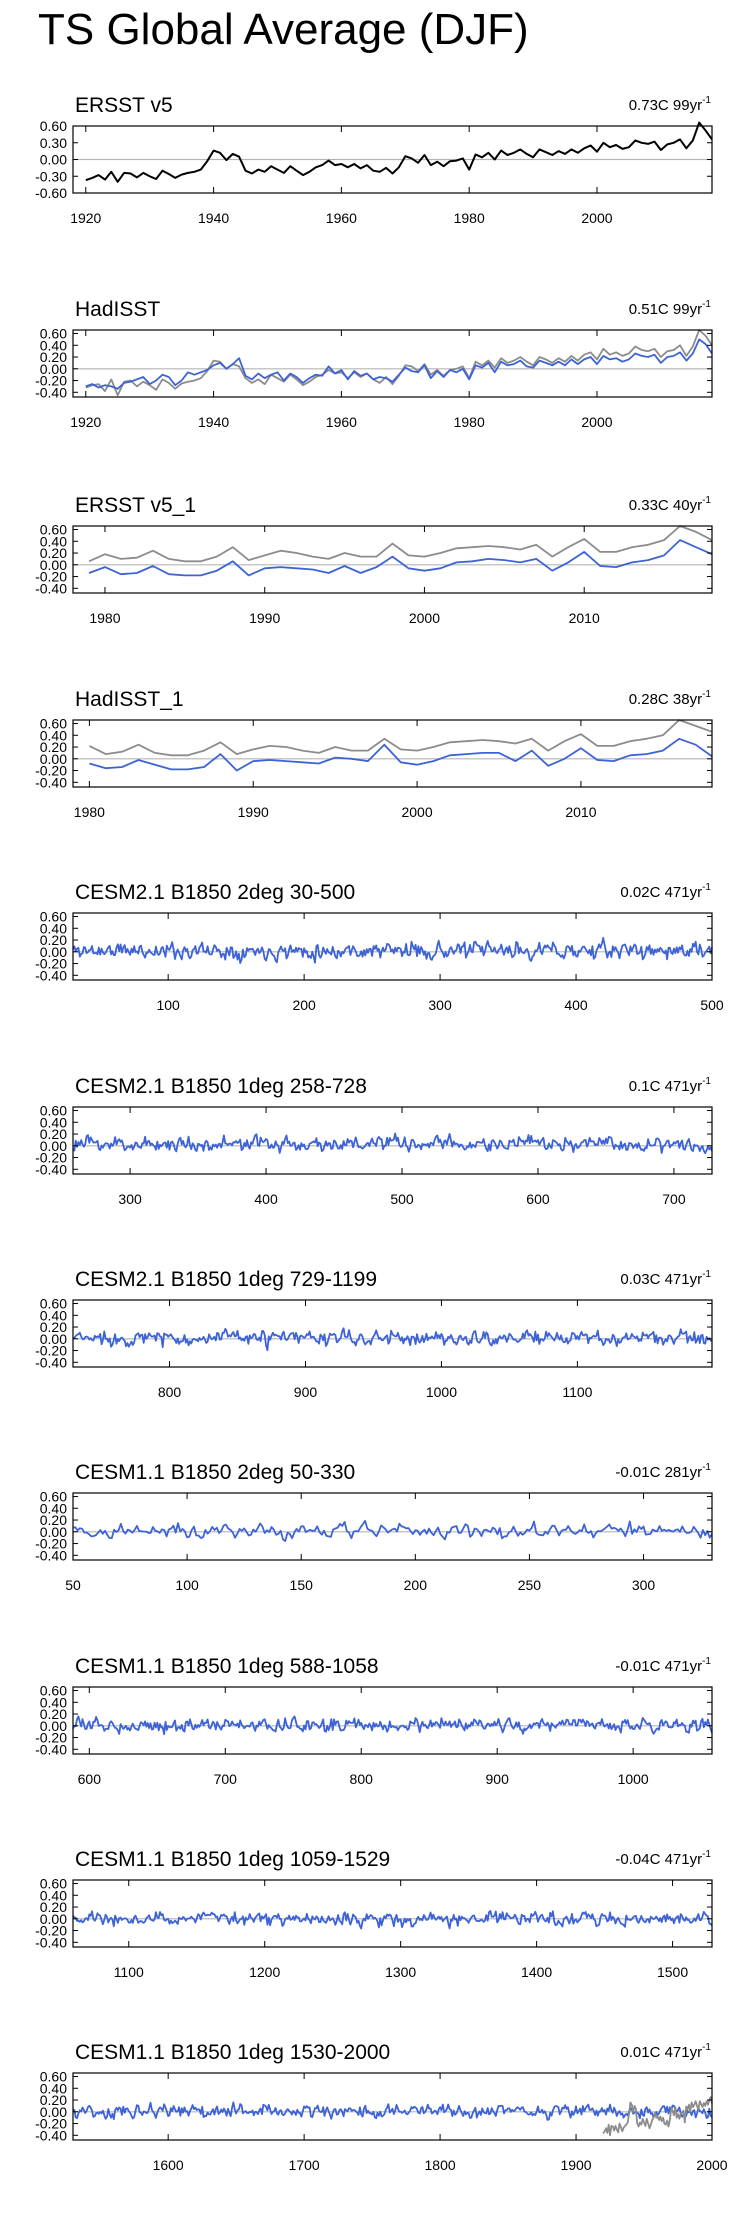  Describe the element at coordinates (135, 505) in the screenshot. I see `panel-title: ERSST v5_1` at that location.